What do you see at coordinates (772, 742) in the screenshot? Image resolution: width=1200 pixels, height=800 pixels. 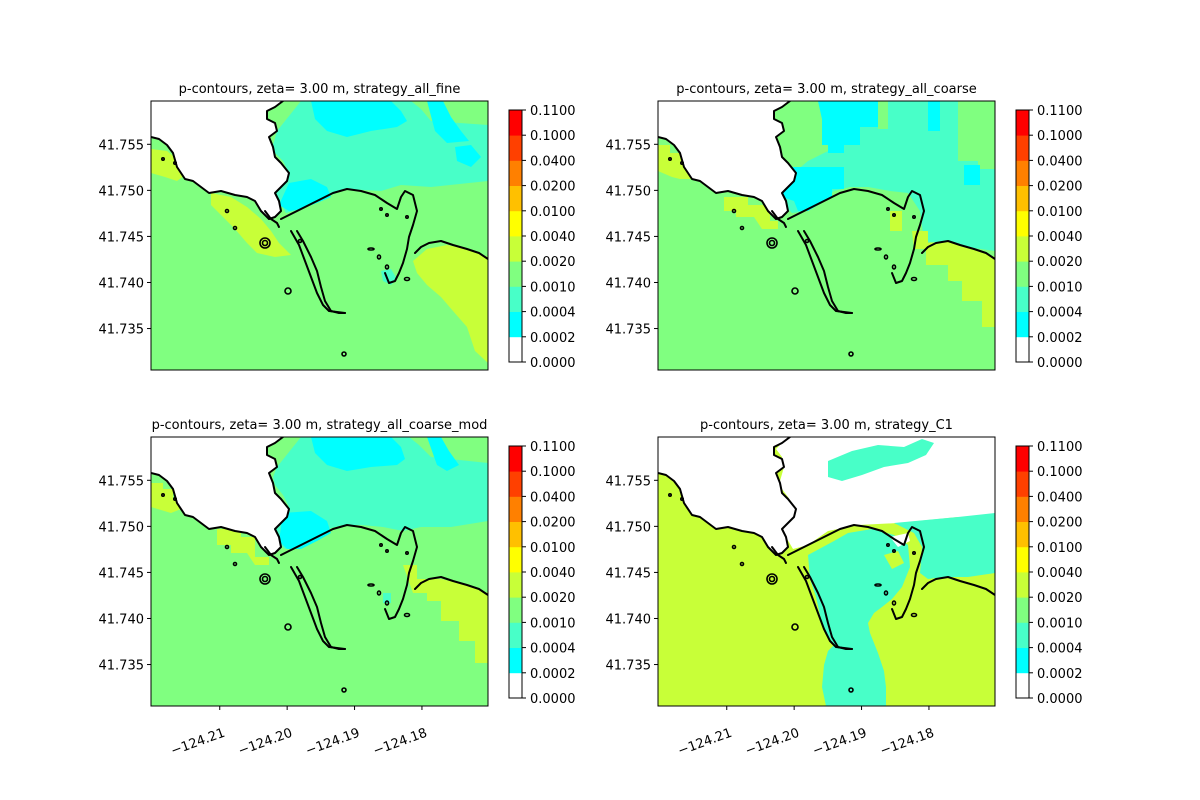 I see `x-tick-label: −124.20` at bounding box center [772, 742].